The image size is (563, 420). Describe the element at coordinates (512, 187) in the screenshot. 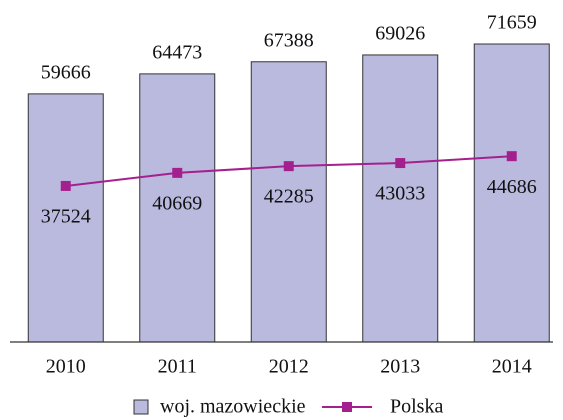

I see `line-value-label: 44686` at that location.